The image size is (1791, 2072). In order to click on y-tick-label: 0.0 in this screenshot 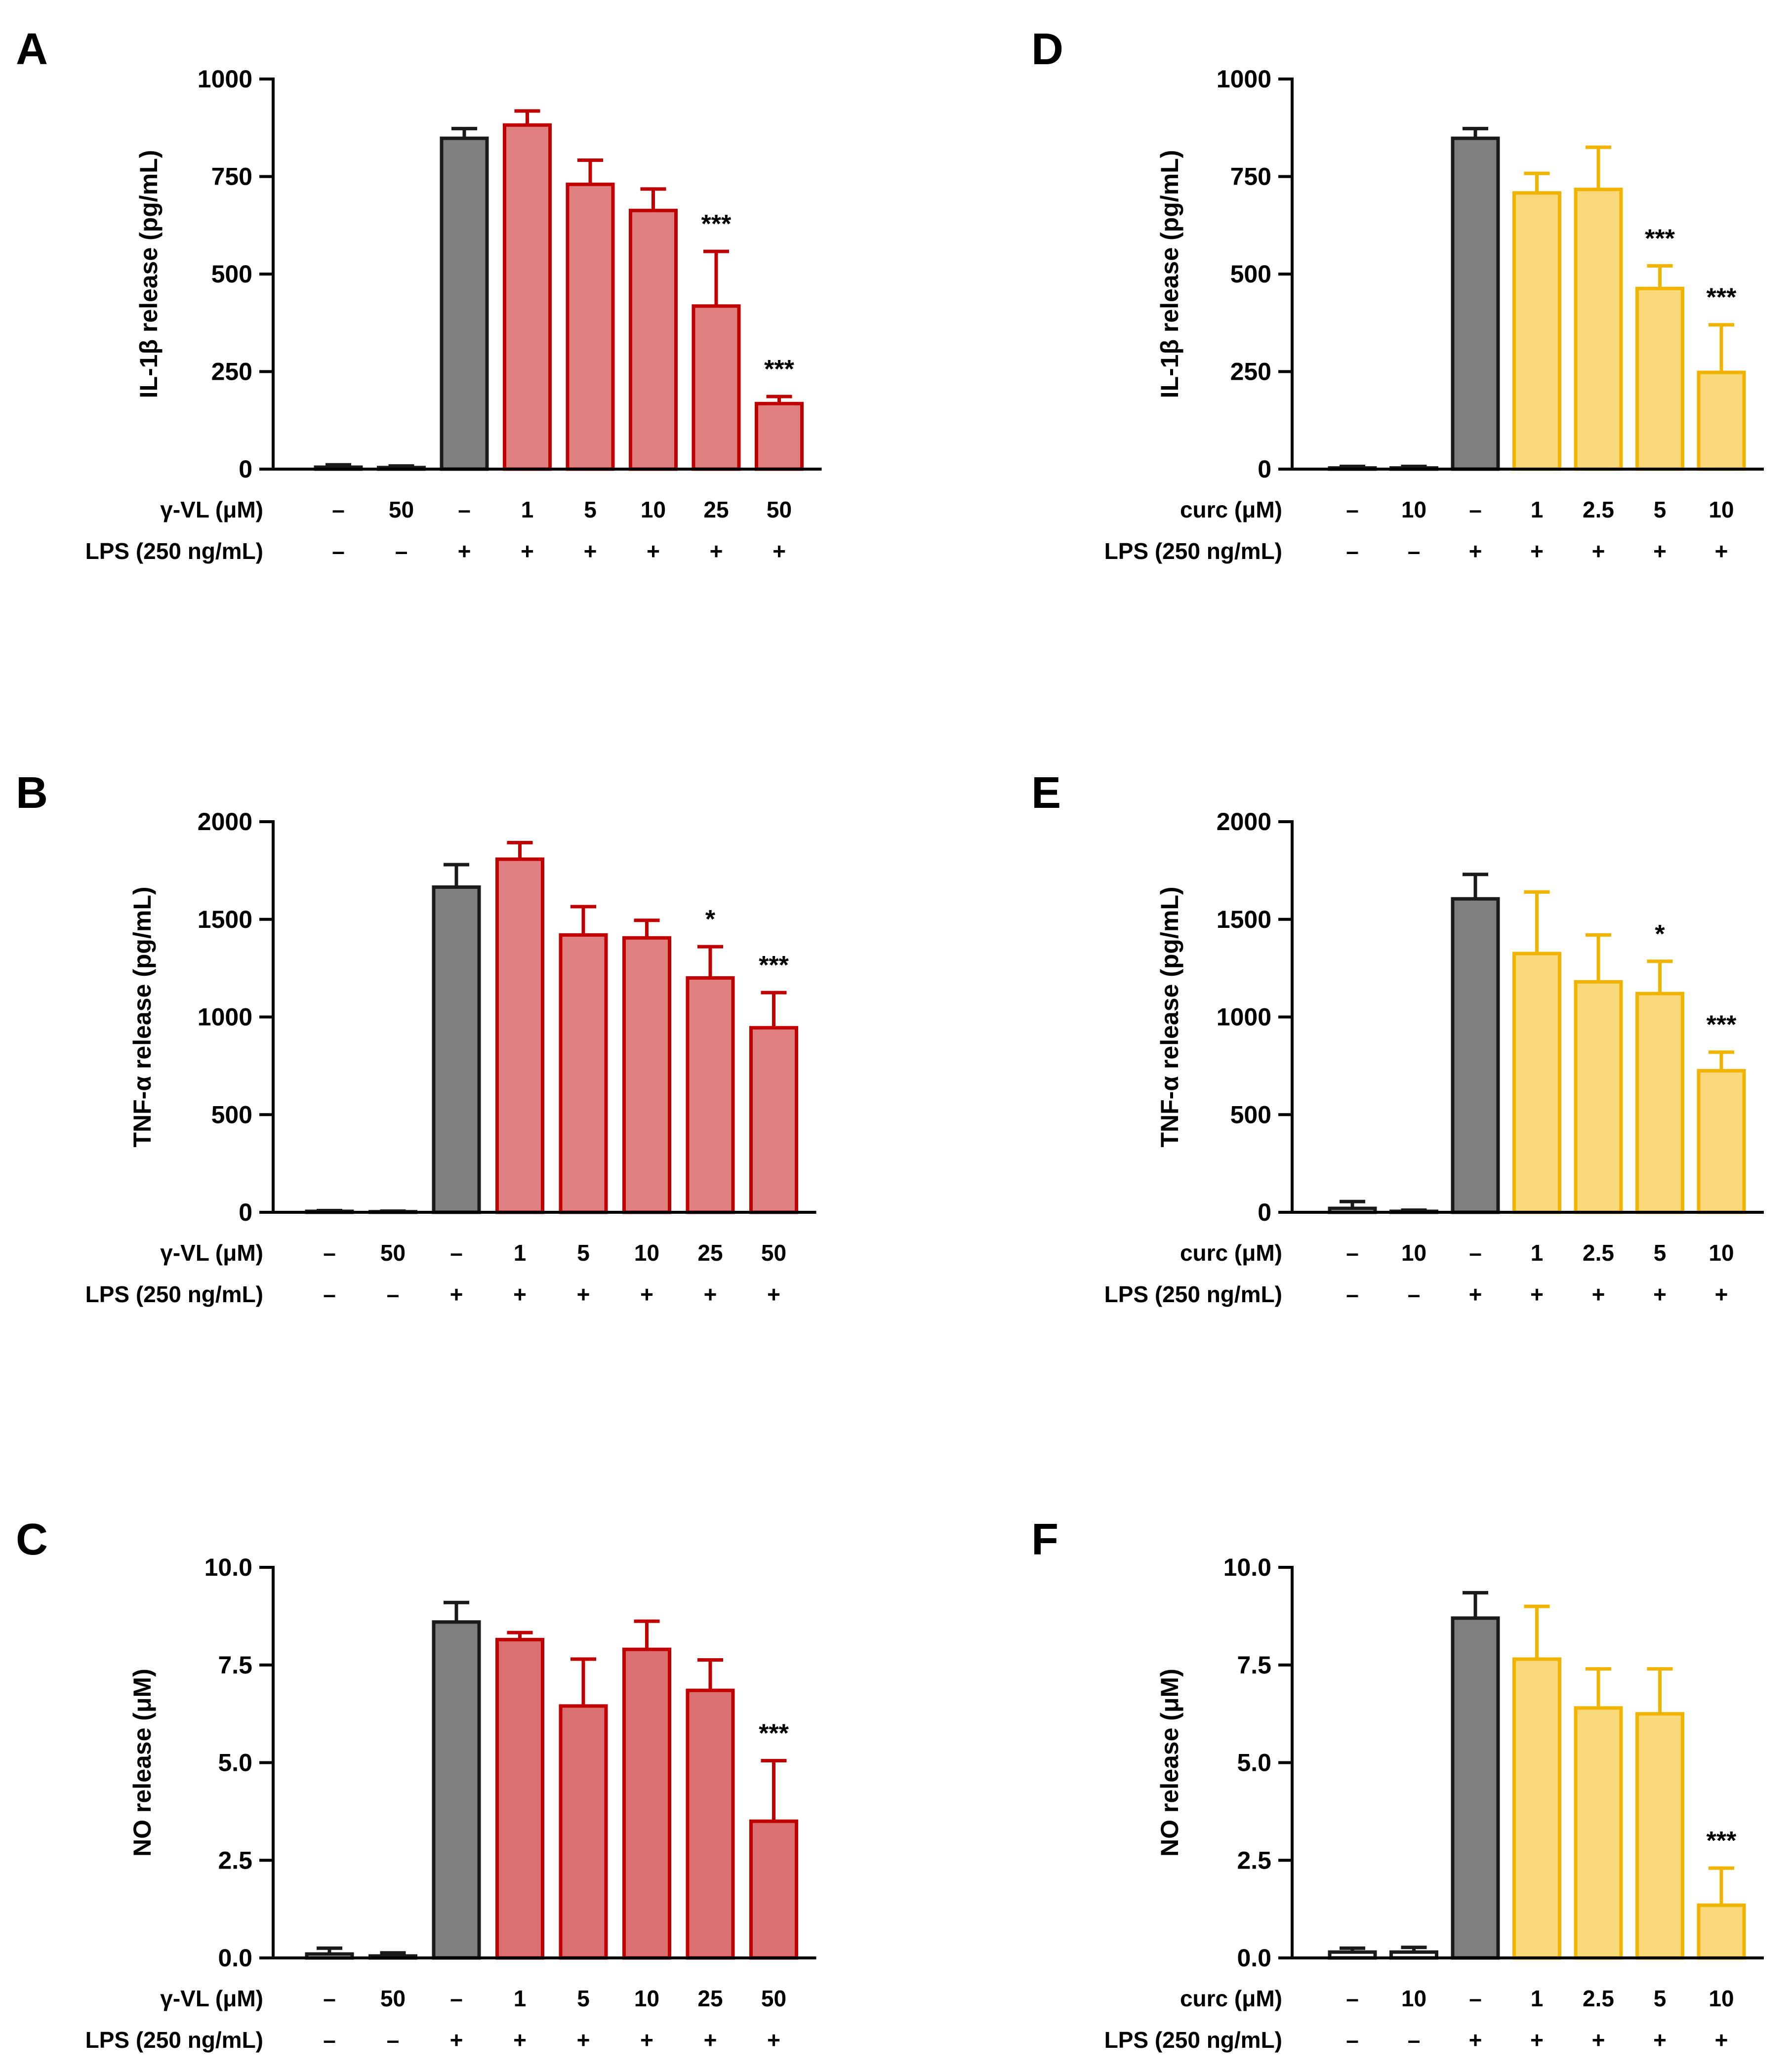, I will do `click(235, 1958)`.